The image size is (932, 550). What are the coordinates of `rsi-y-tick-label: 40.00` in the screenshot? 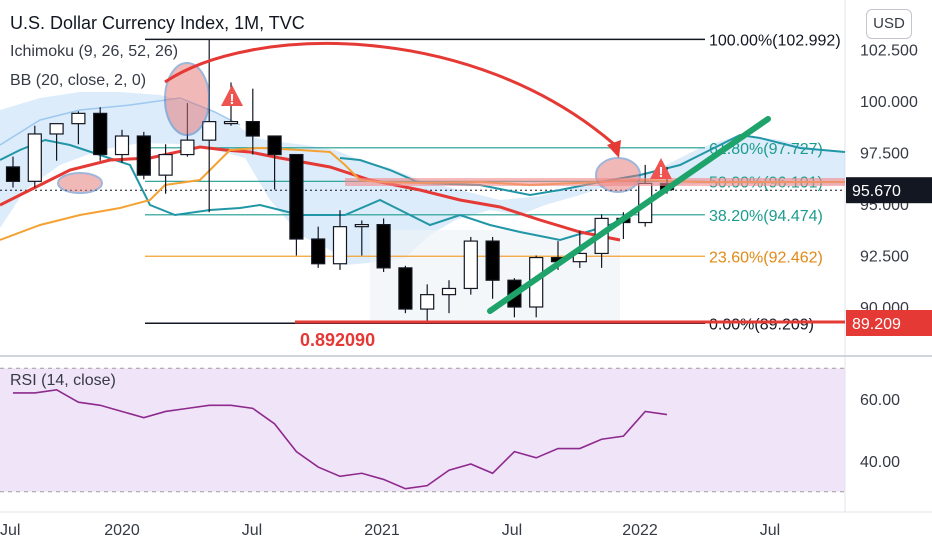 It's located at (880, 462).